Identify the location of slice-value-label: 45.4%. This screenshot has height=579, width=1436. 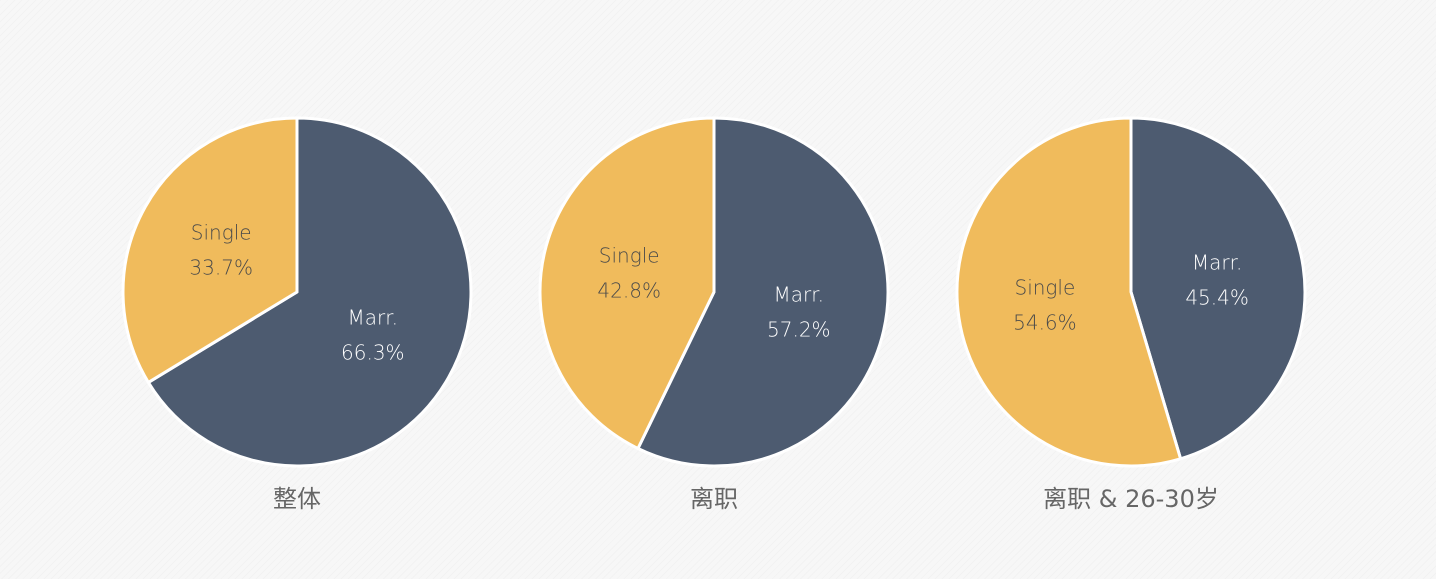
(1217, 298).